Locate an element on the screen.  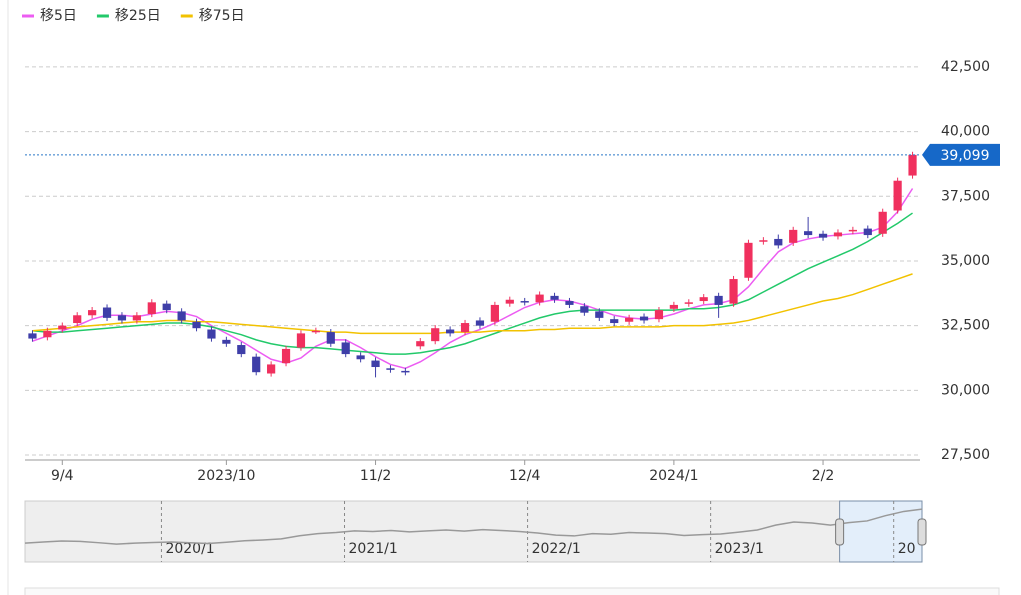
y-tick-label: 27,500 is located at coordinates (965, 455).